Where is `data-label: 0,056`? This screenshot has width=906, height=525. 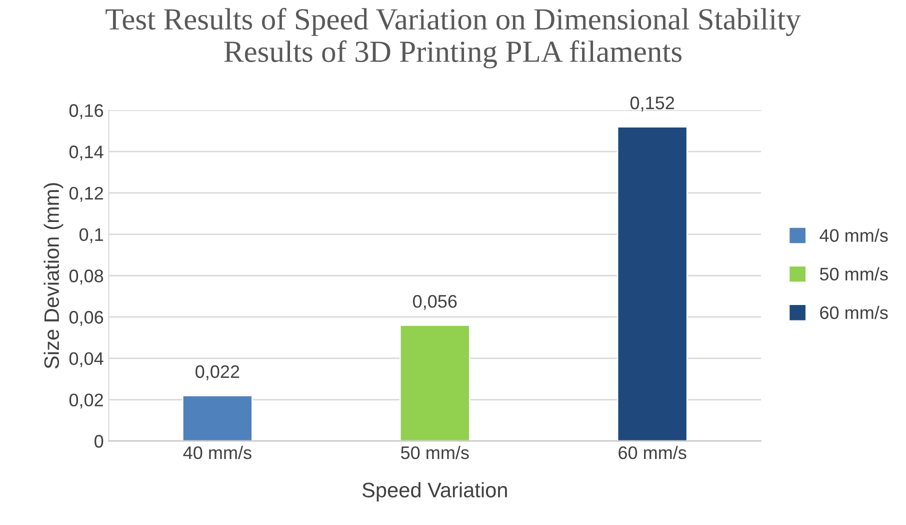
data-label: 0,056 is located at coordinates (434, 302).